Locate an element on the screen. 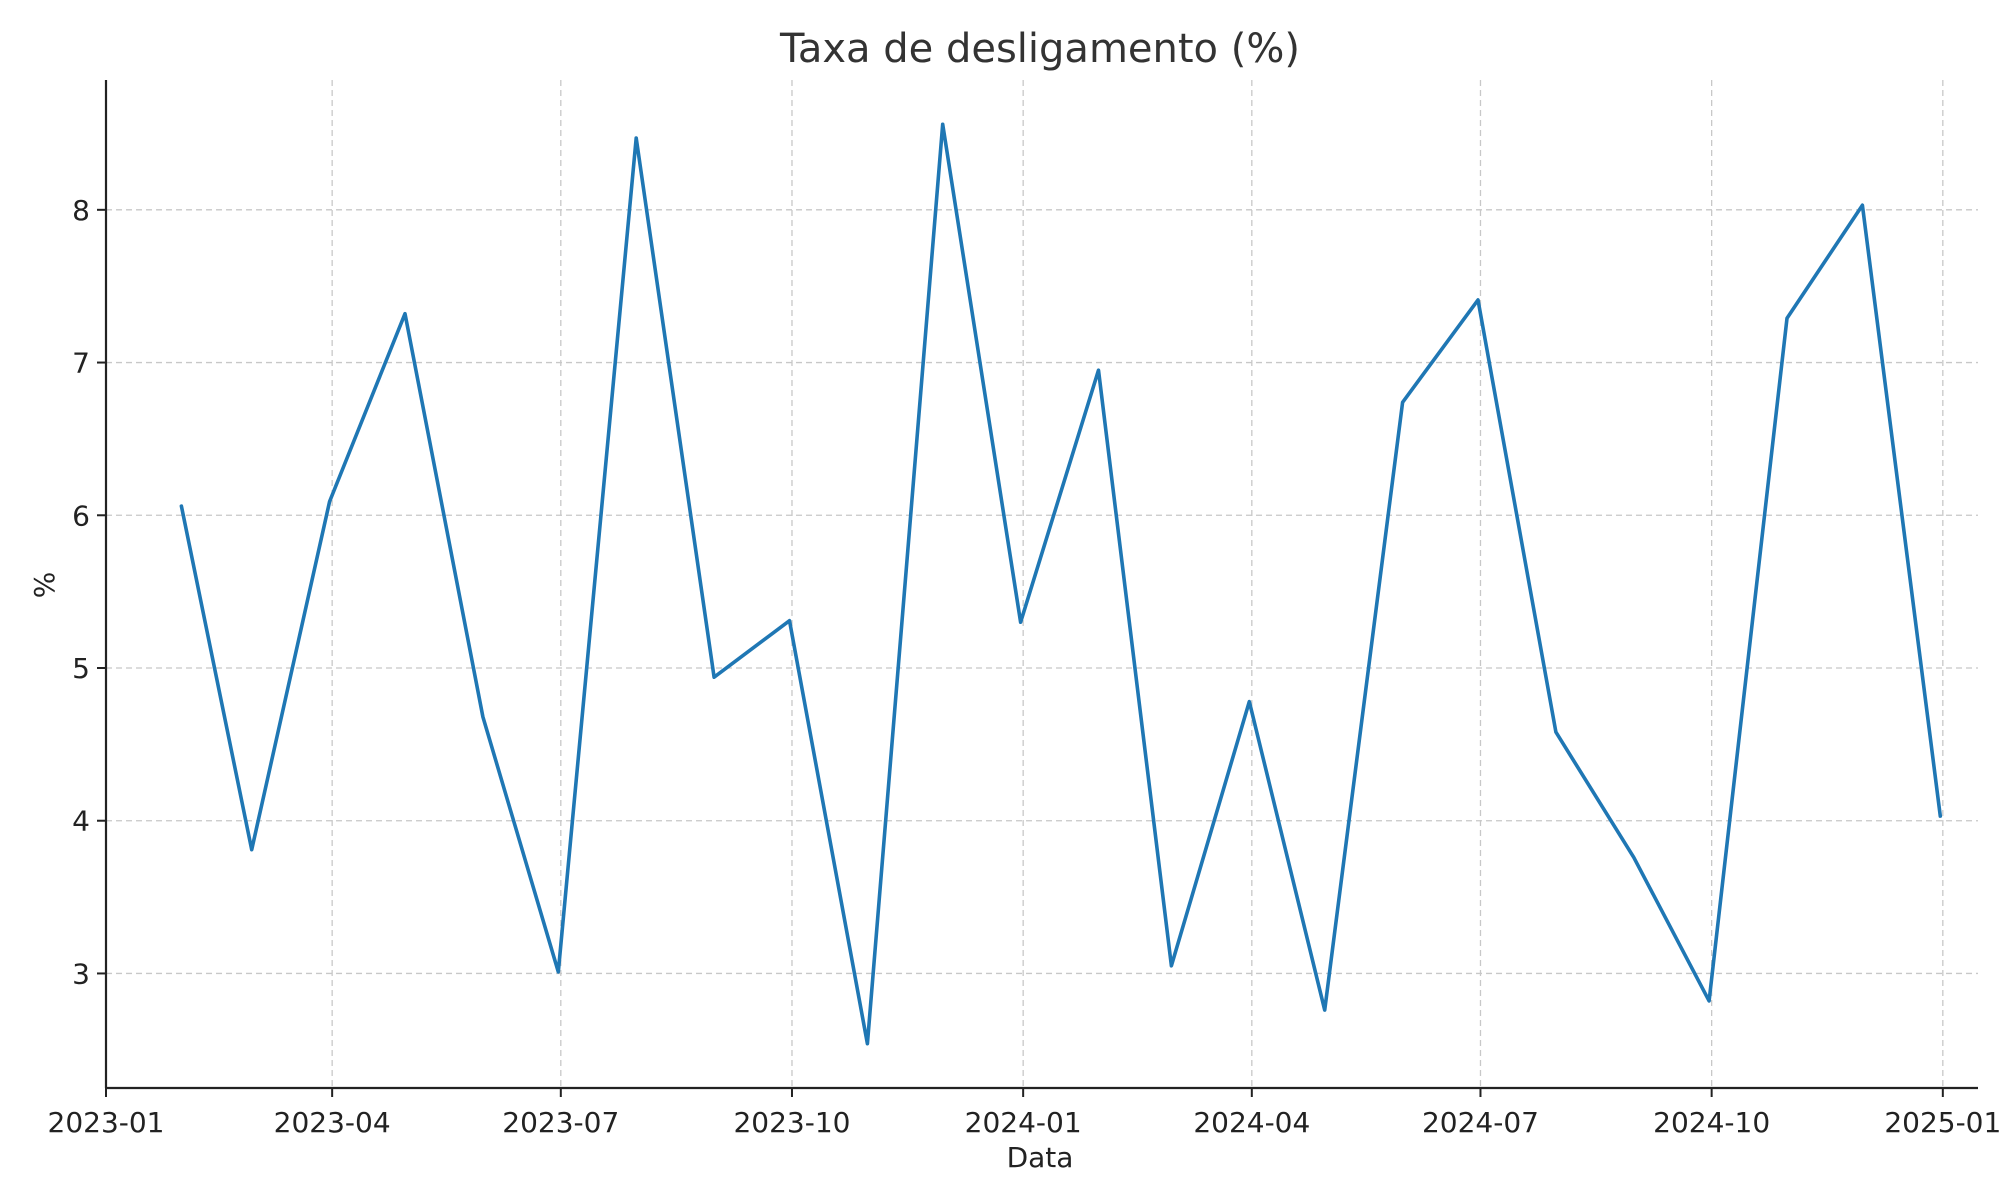 The image size is (2000, 1200). x-tick-label: 2024-04 is located at coordinates (1251, 1122).